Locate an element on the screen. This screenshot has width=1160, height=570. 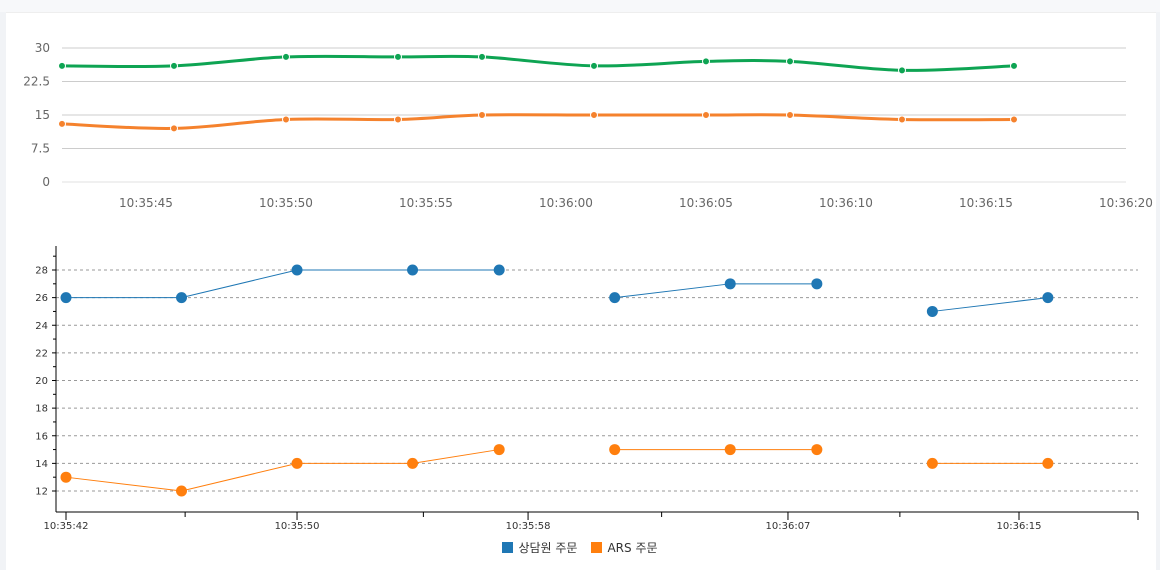
y-tick-label: 14 is located at coordinates (41, 464).